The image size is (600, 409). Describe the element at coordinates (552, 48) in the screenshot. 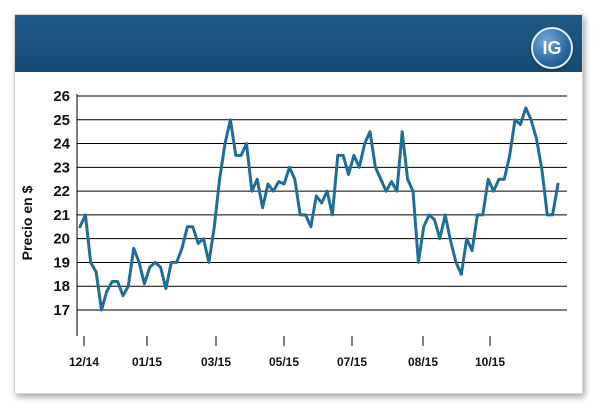

I see `ig-logo: IG` at that location.